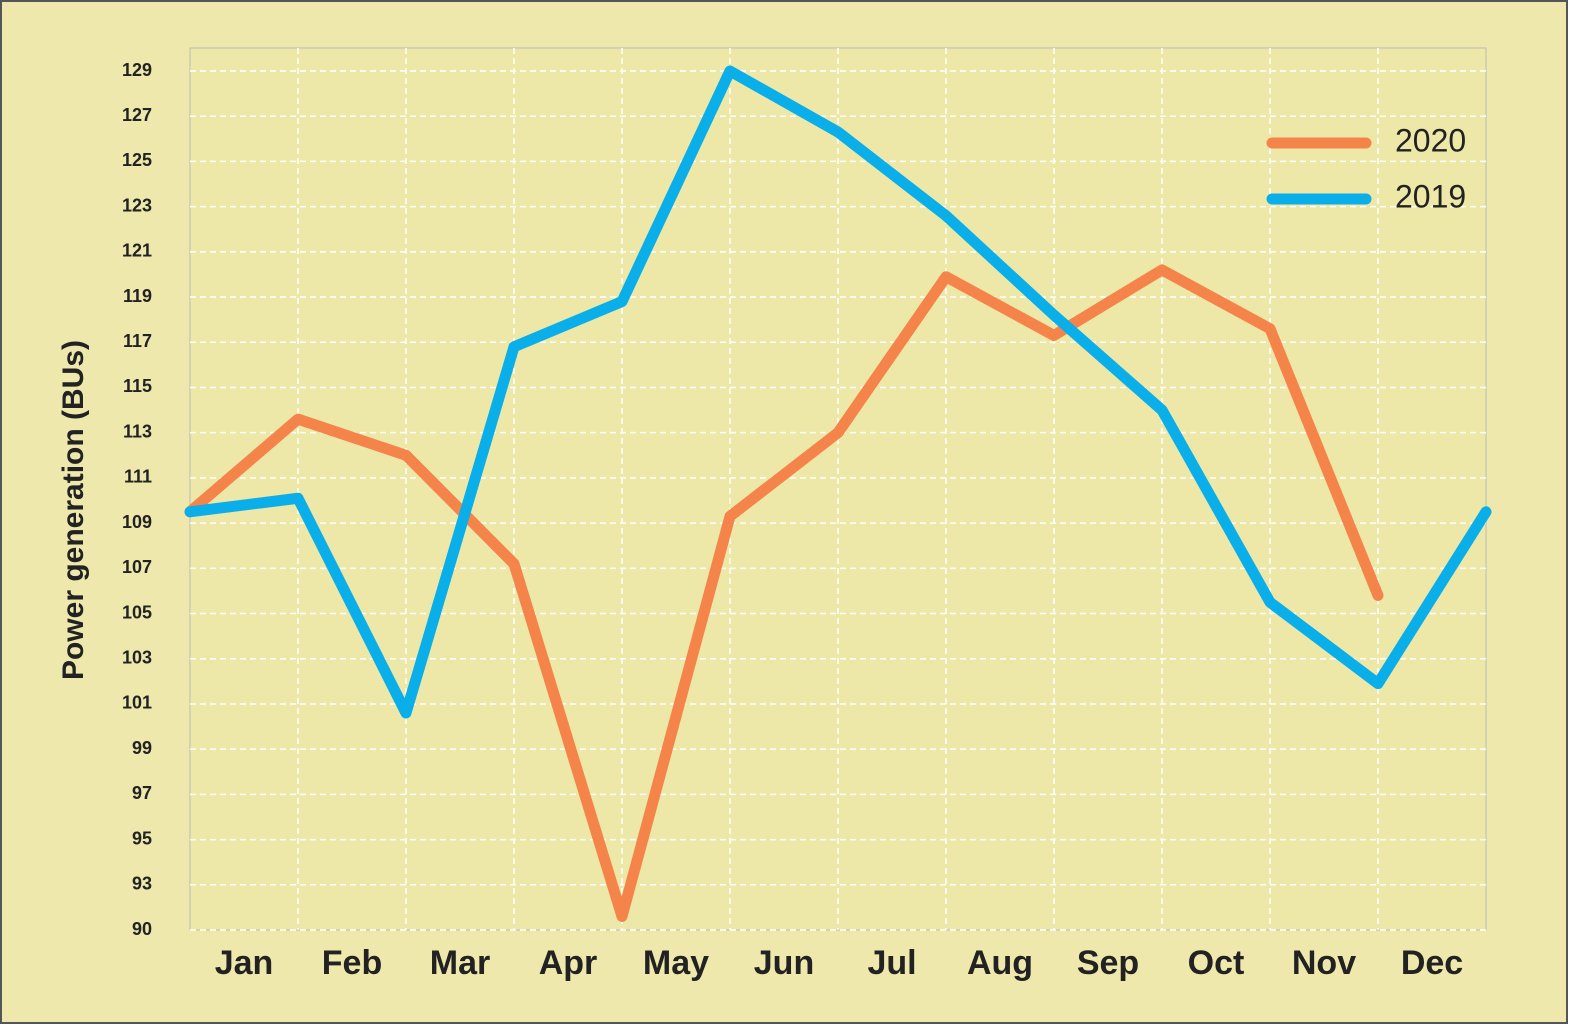 This screenshot has height=1029, width=1574. What do you see at coordinates (137, 115) in the screenshot?
I see `y-tick-label: 127` at bounding box center [137, 115].